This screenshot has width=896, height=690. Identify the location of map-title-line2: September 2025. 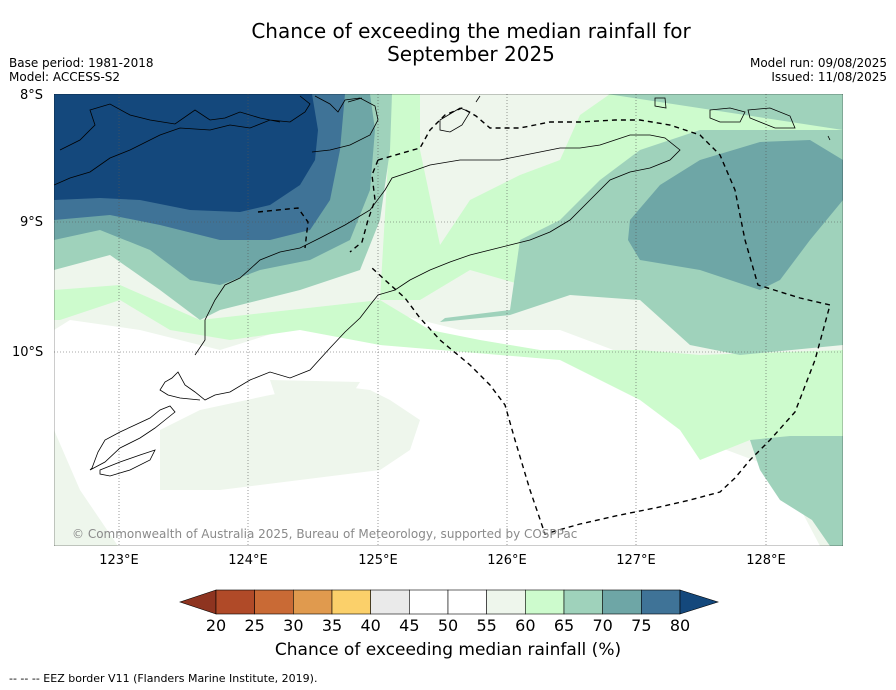
(471, 54).